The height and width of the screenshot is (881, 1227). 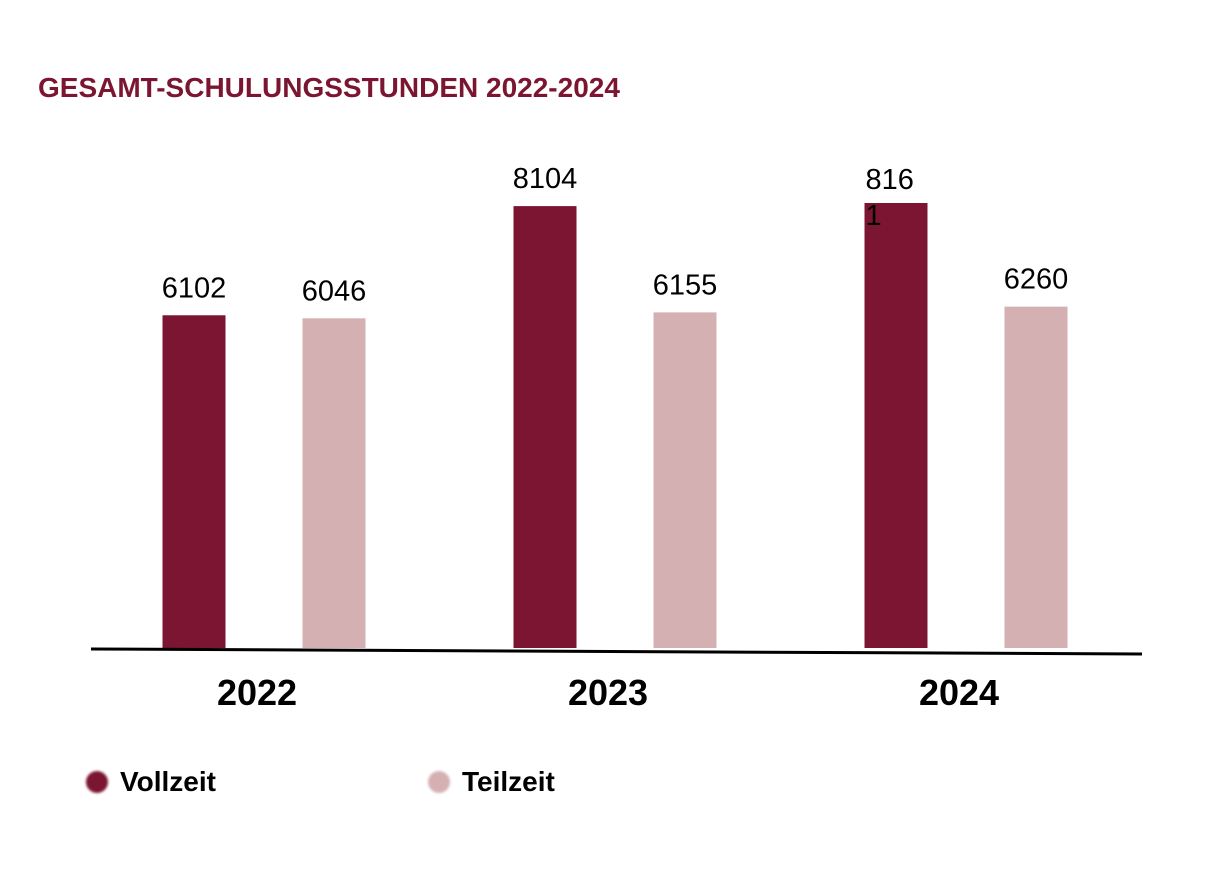 I want to click on bar-vollzeit-2022, so click(x=194, y=481).